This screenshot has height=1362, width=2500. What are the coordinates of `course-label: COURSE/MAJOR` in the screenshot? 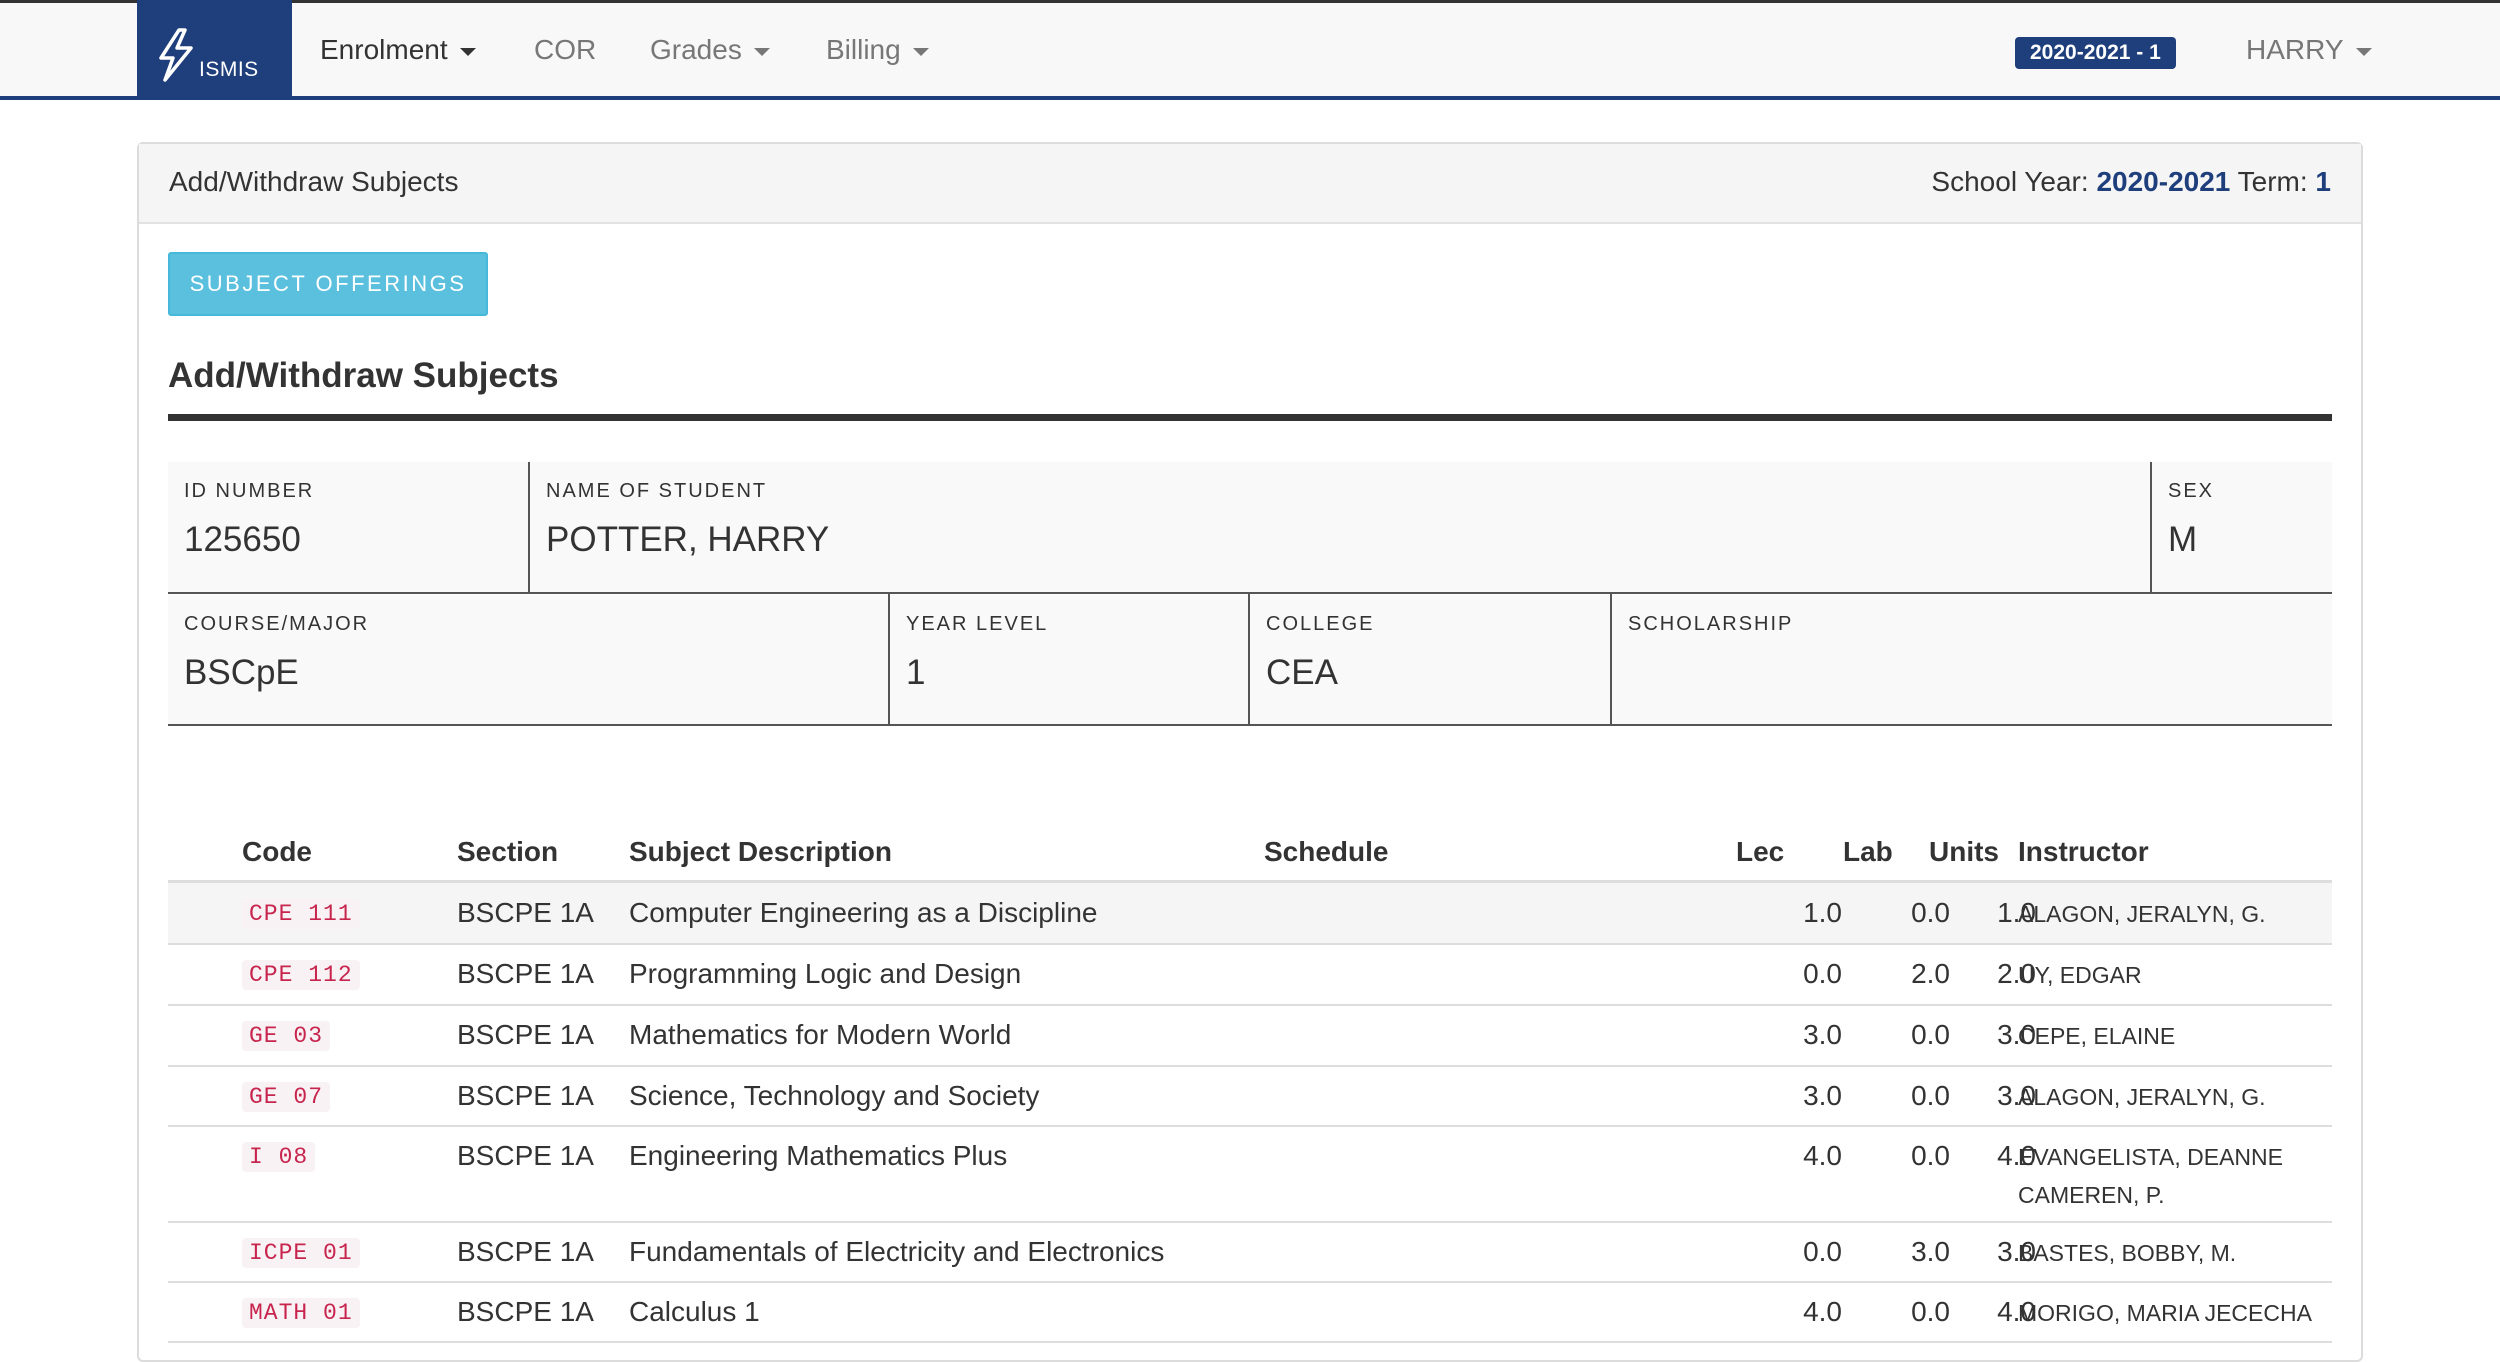 It's located at (277, 624).